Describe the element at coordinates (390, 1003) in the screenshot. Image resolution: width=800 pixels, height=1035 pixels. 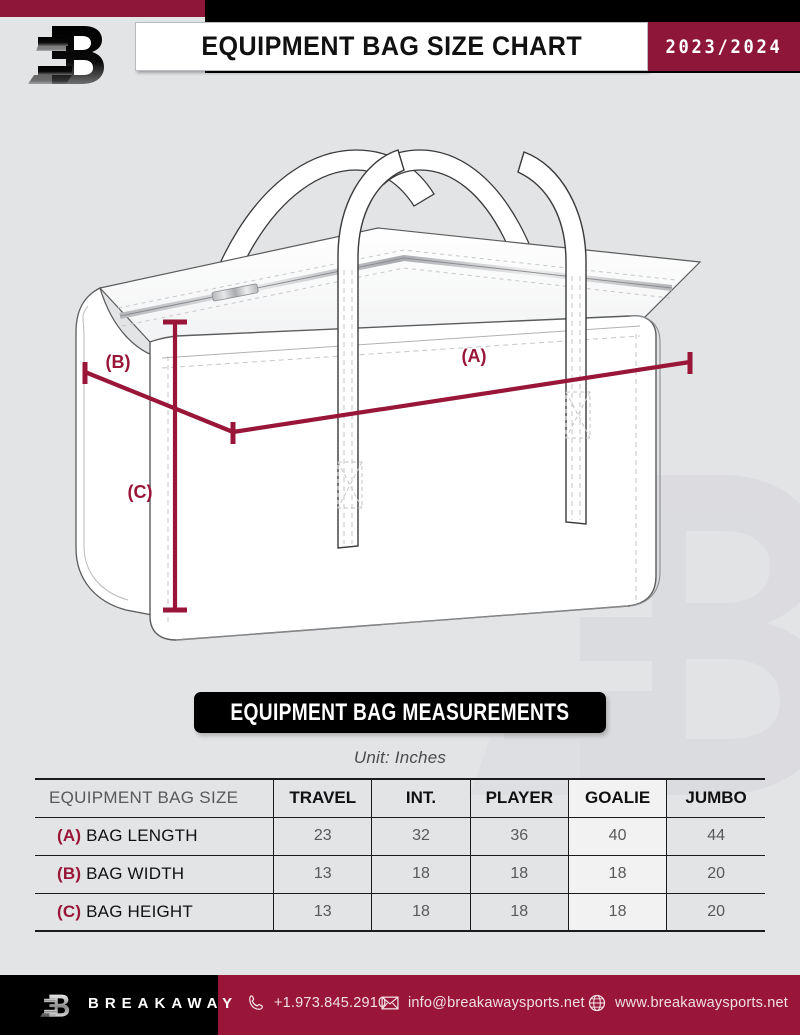
I see `envelope-icon` at that location.